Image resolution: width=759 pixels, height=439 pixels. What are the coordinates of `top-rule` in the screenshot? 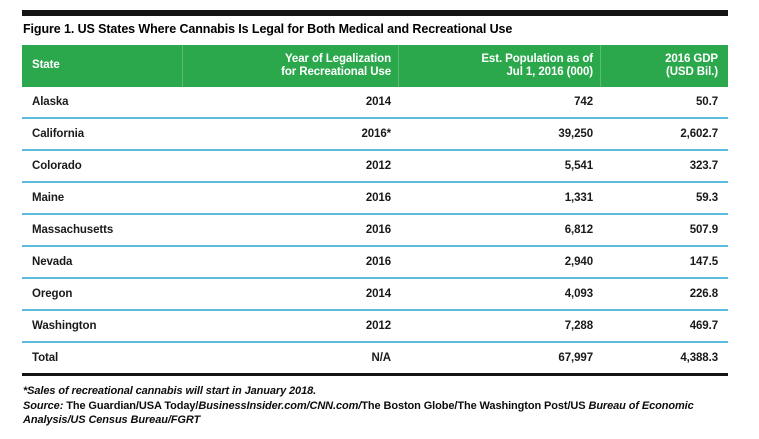 It's located at (375, 13).